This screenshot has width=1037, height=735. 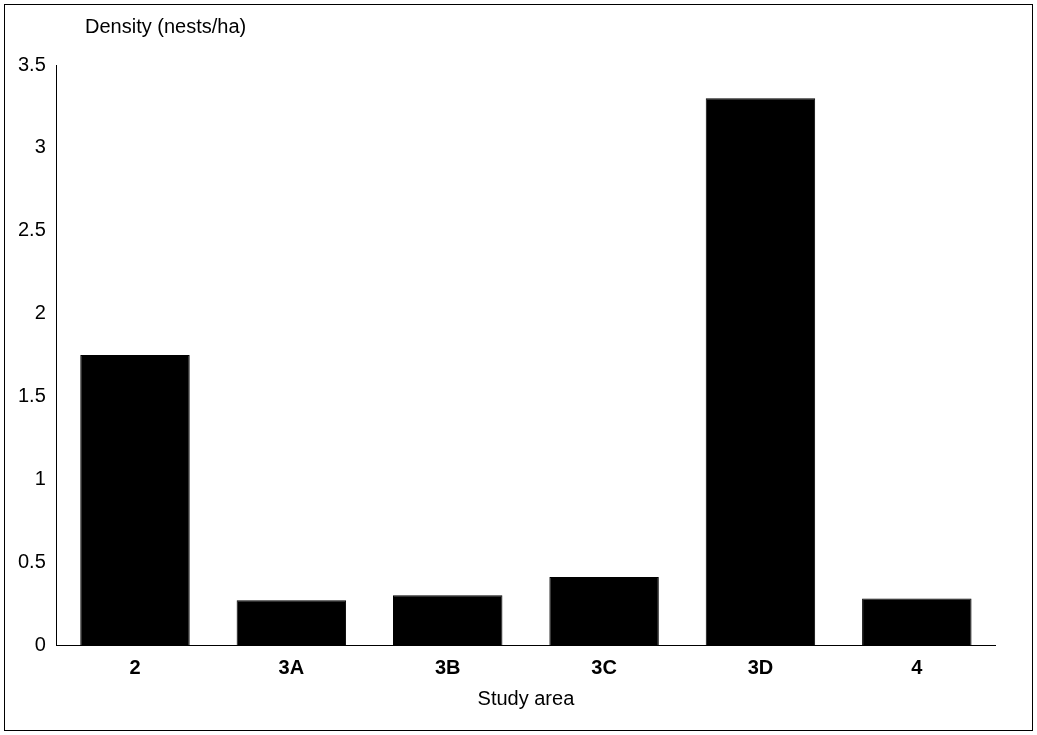 What do you see at coordinates (31, 63) in the screenshot?
I see `y-tick-label: 3.5` at bounding box center [31, 63].